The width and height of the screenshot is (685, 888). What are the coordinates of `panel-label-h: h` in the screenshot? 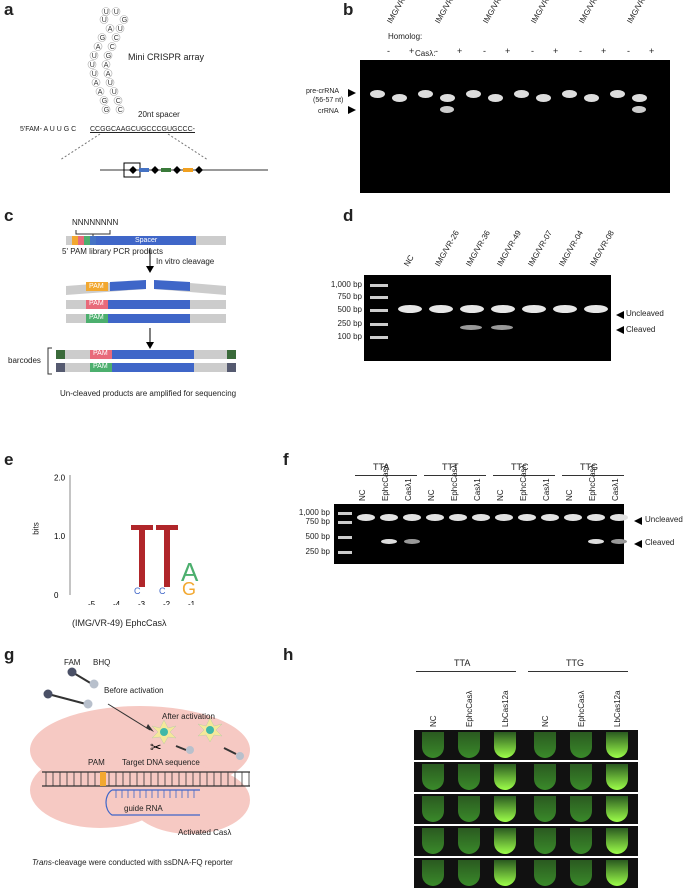 It's located at (288, 654).